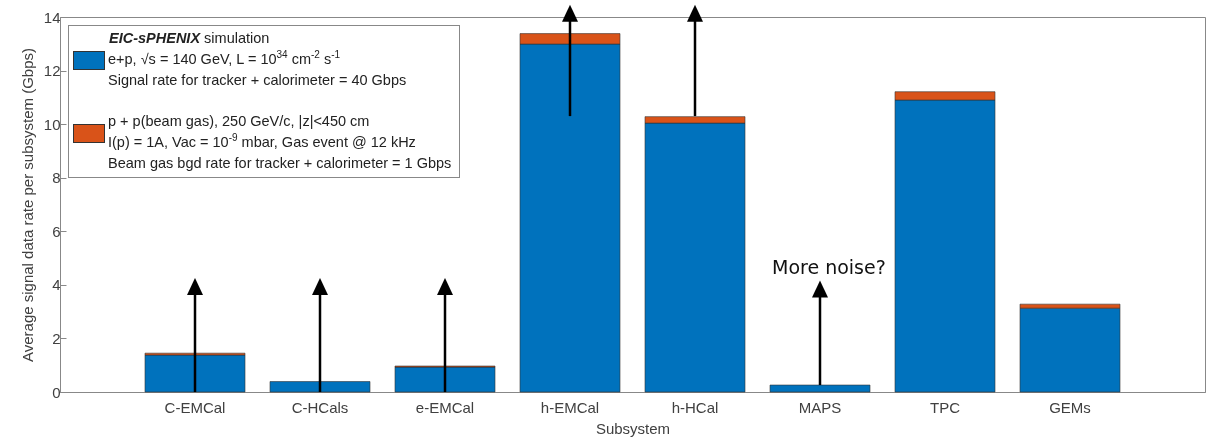  Describe the element at coordinates (320, 407) in the screenshot. I see `x-tick-label: C-HCals` at that location.